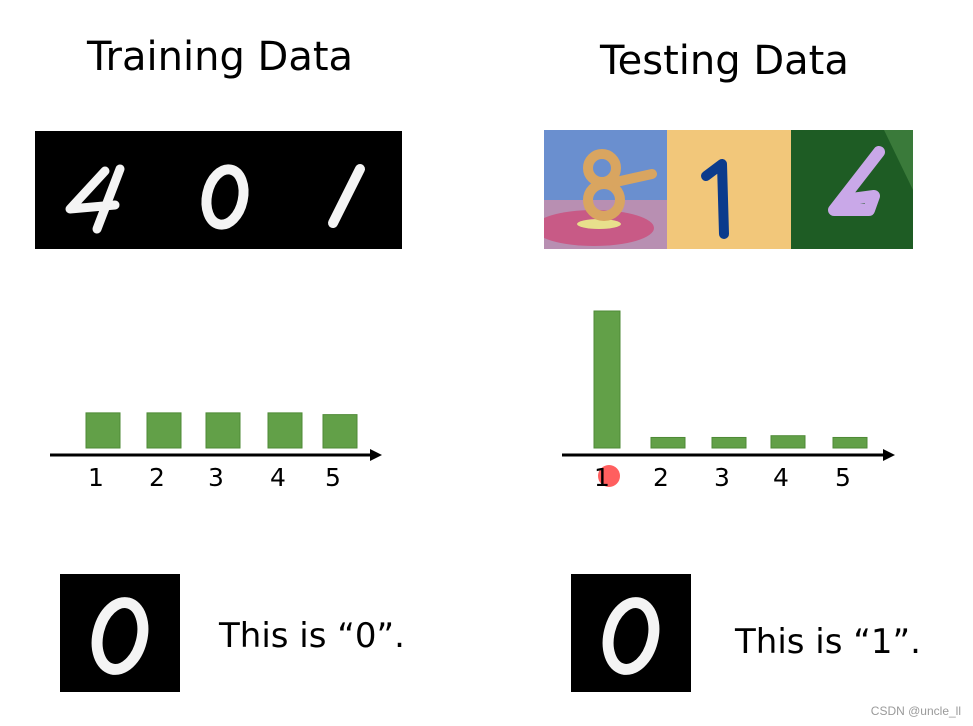 The image size is (973, 726). What do you see at coordinates (828, 642) in the screenshot?
I see `testing-prediction-text: This is “1”.` at bounding box center [828, 642].